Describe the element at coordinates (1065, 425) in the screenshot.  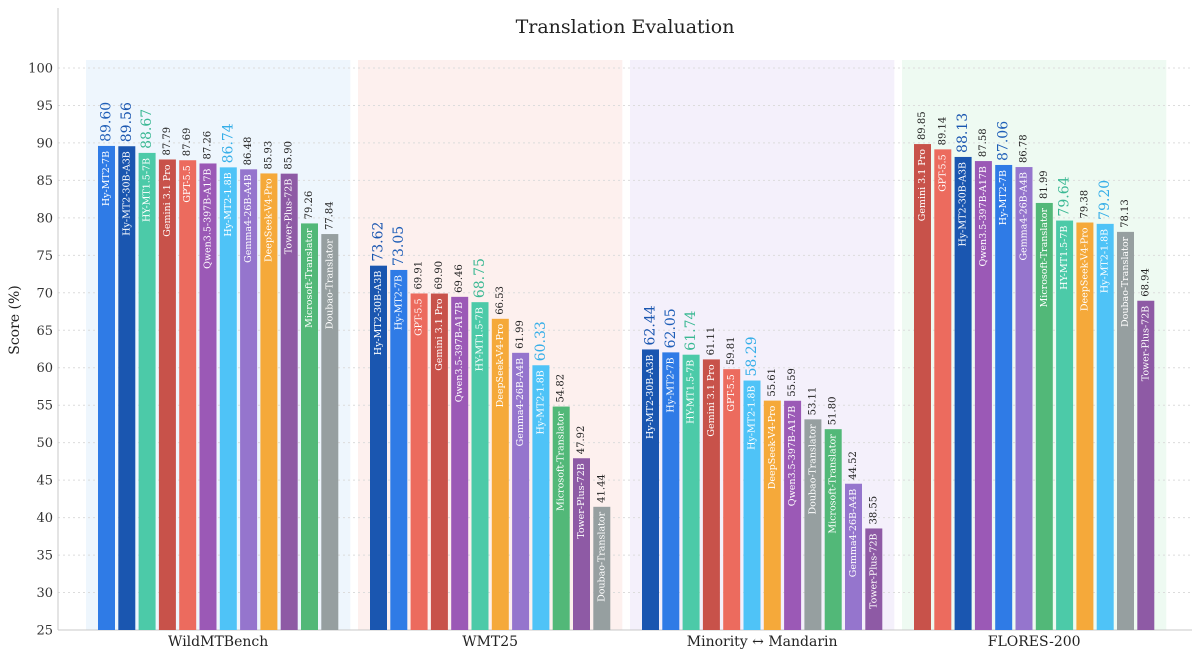
I see `bar-flores-200-hy-mt1-5-7b` at that location.